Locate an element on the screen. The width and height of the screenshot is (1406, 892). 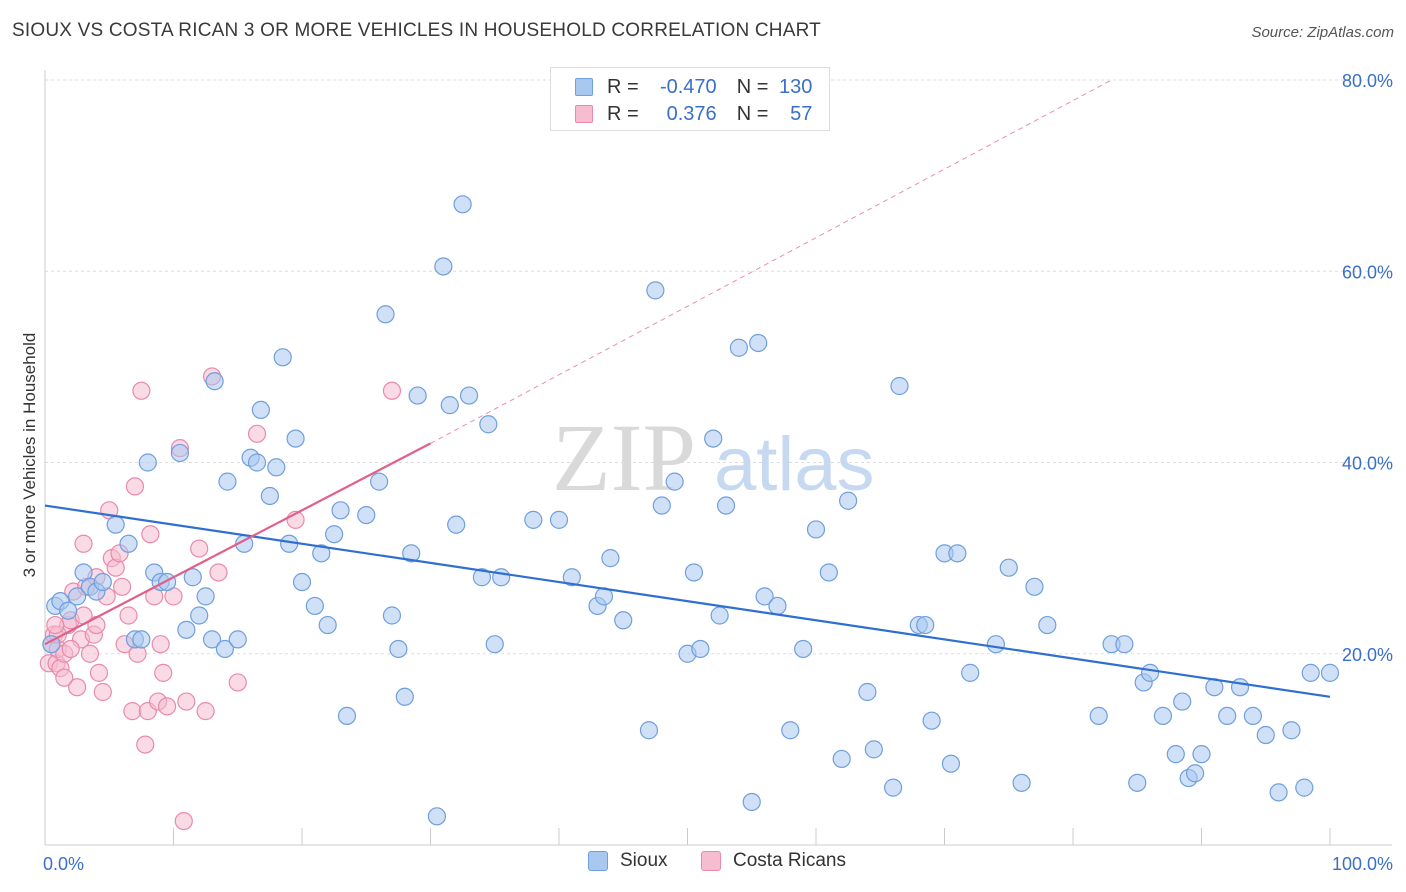
correlation-legend: R = -0.470 N = 130 R = 0.376 N = 57 is located at coordinates (690, 99).